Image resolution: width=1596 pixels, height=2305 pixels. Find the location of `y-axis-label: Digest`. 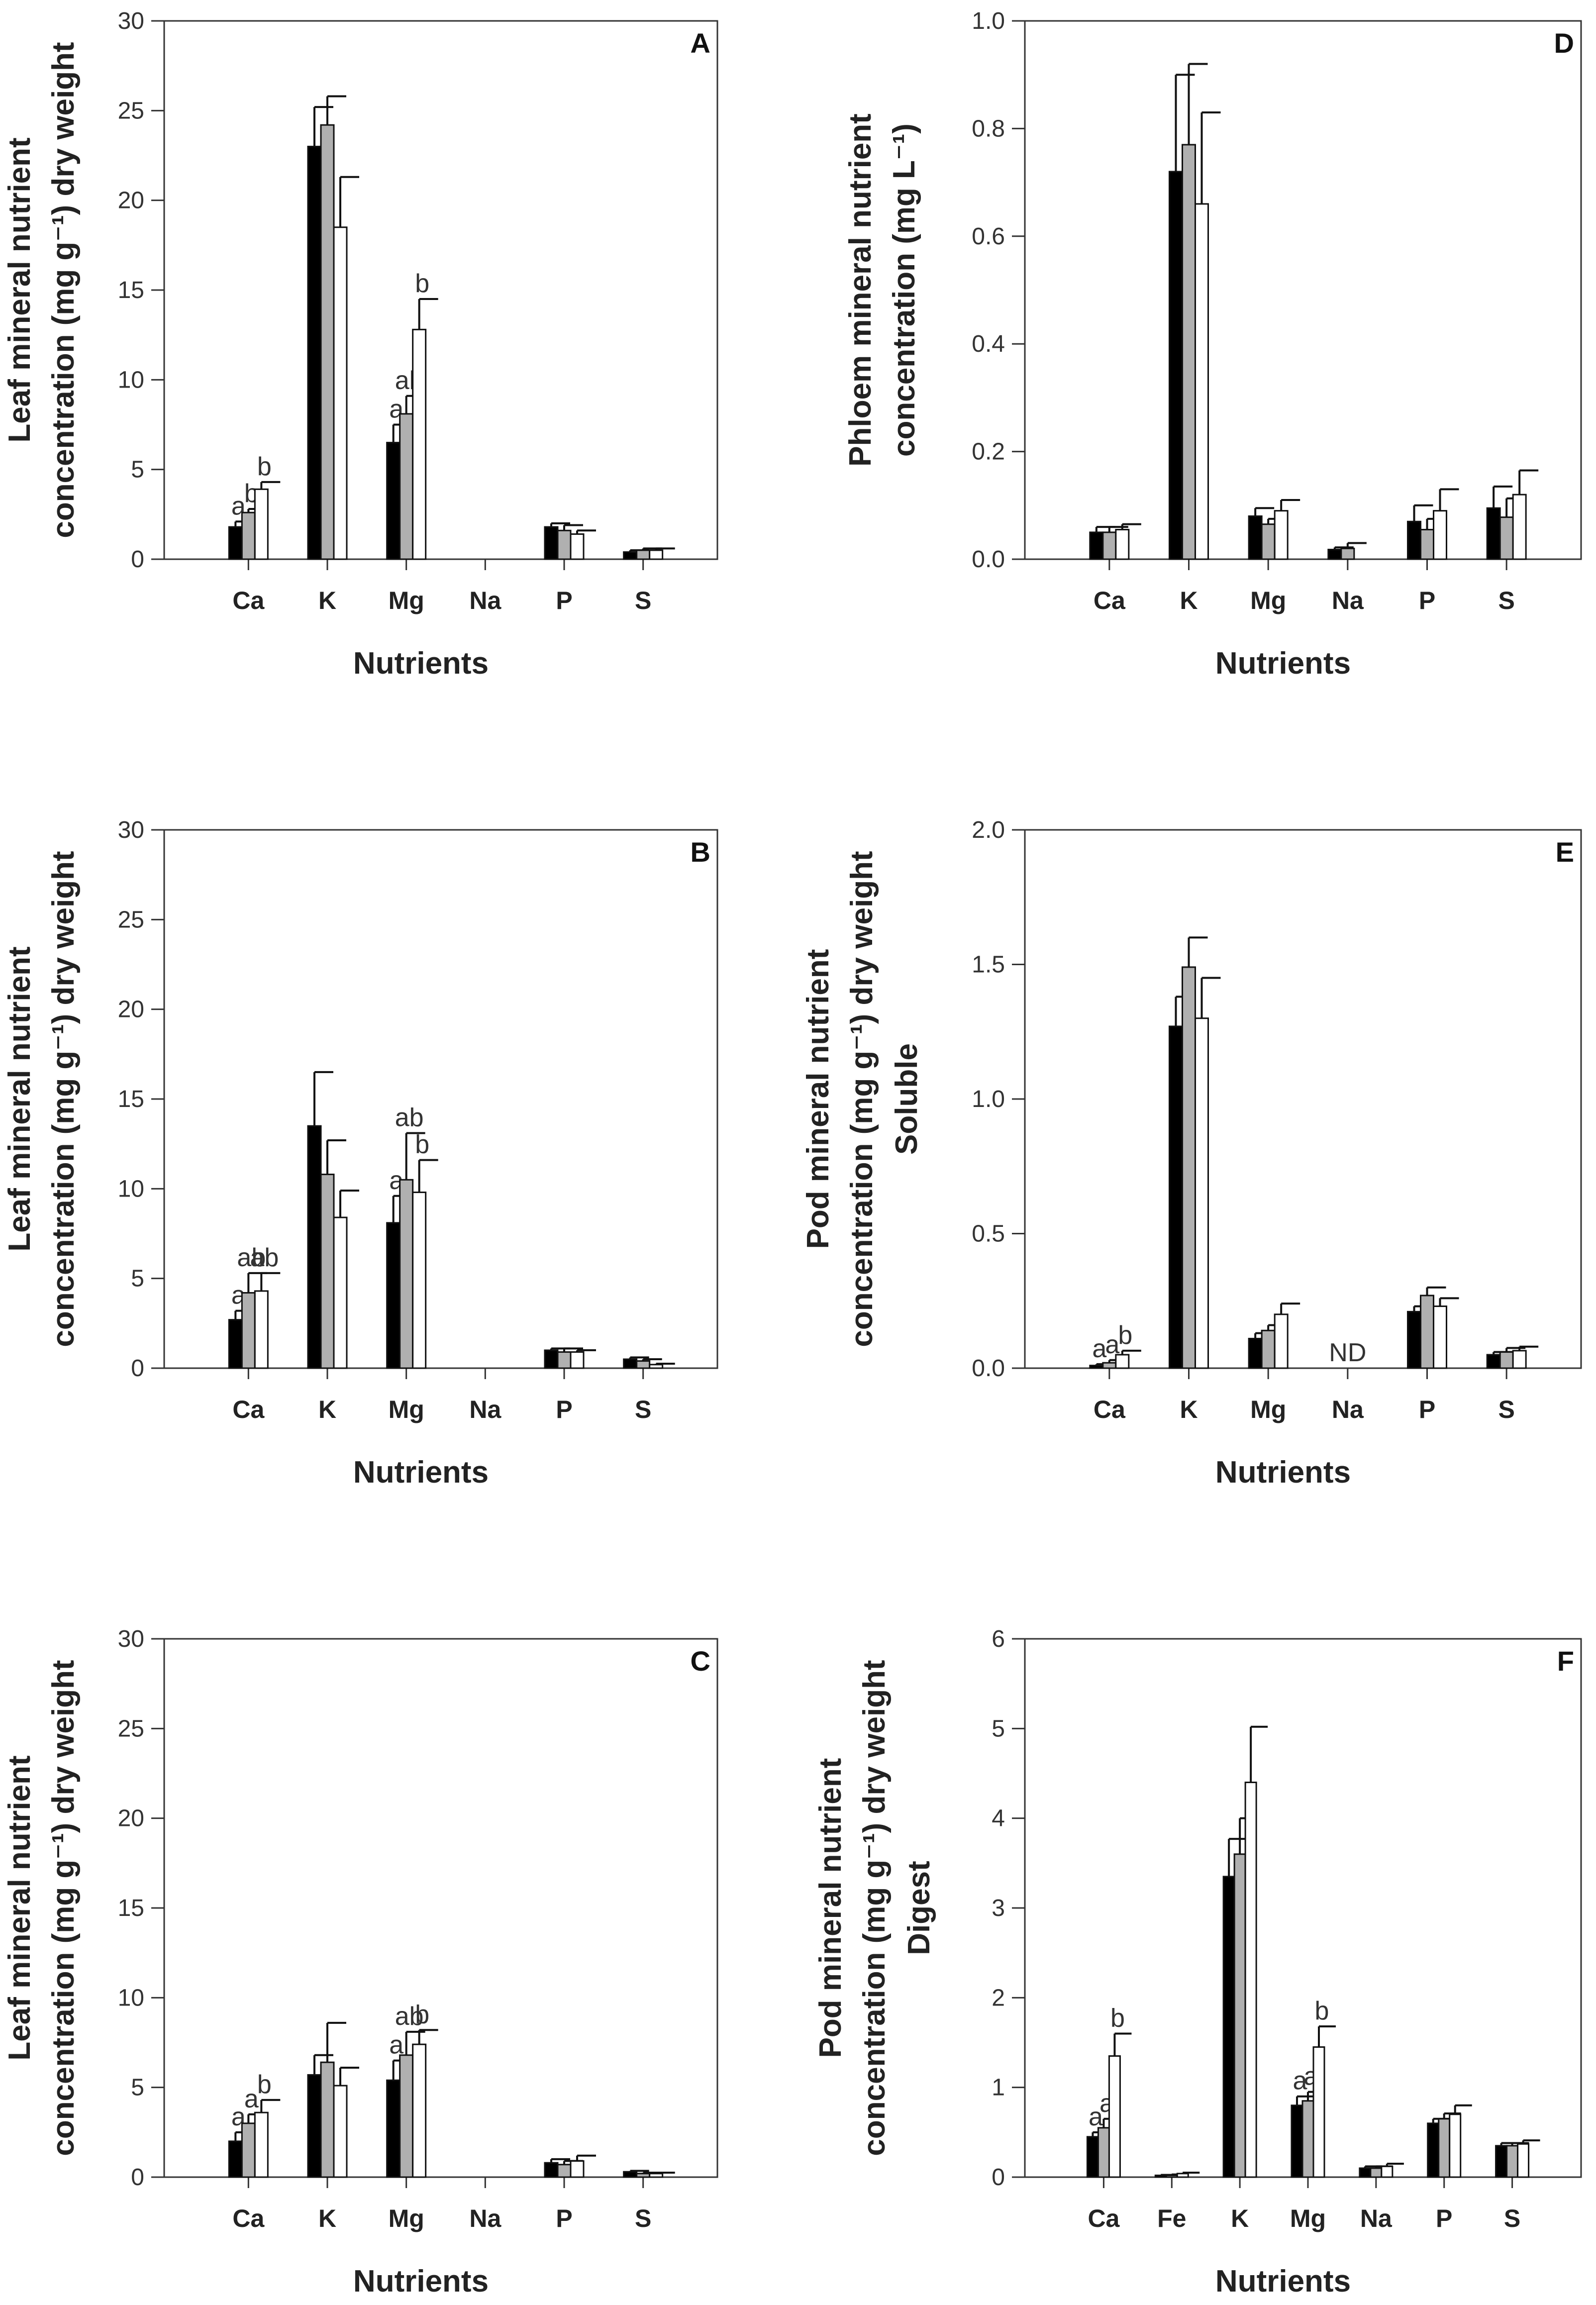

y-axis-label: Digest is located at coordinates (919, 1908).